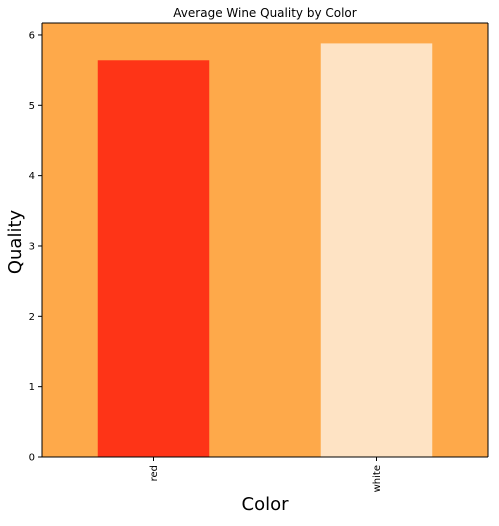  Describe the element at coordinates (266, 474) in the screenshot. I see `x-axis: red white` at that location.